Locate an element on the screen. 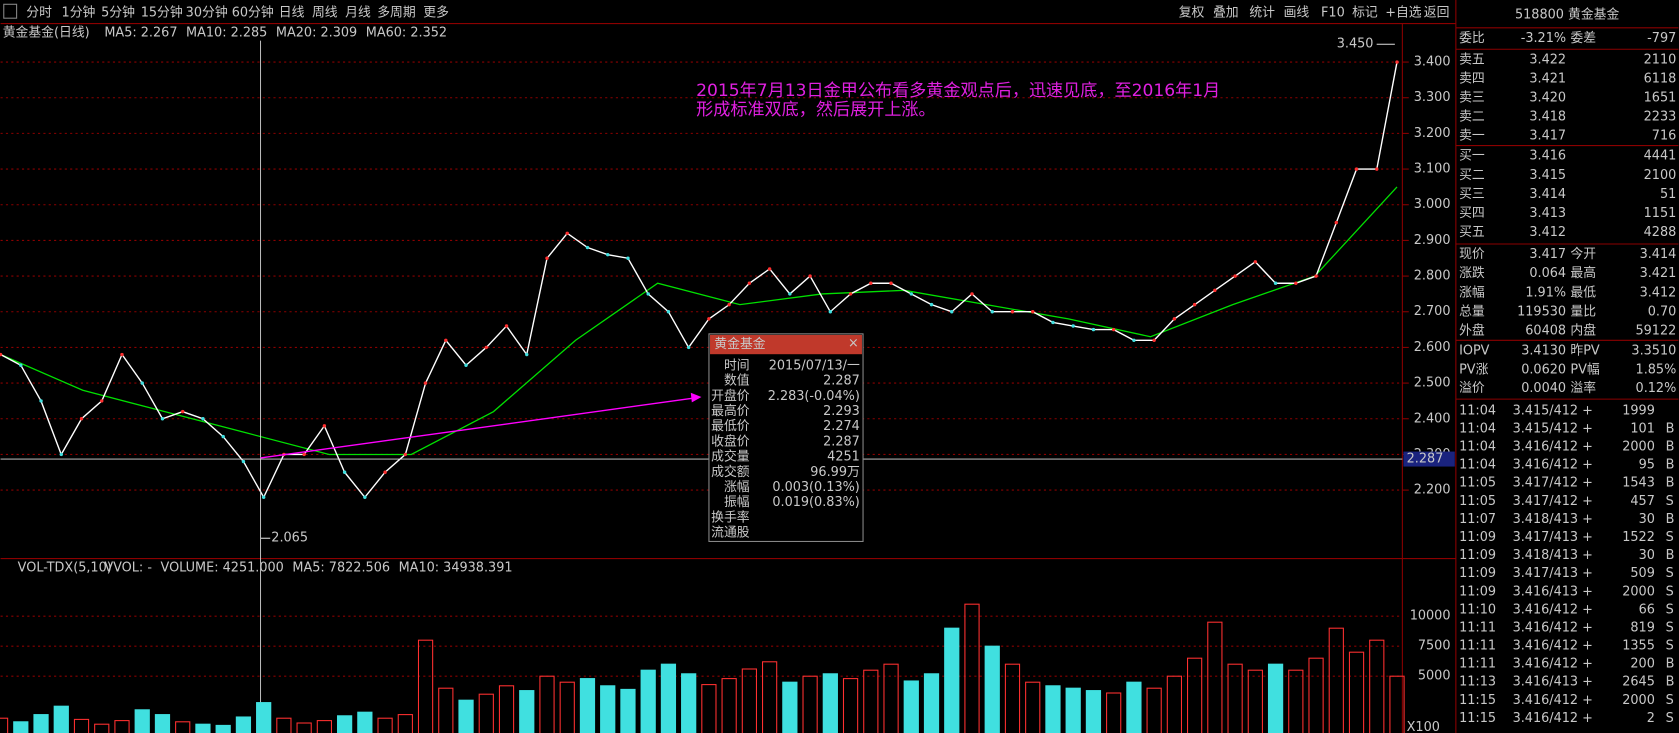 The image size is (1679, 733). trade-volume: 1522 is located at coordinates (1638, 537).